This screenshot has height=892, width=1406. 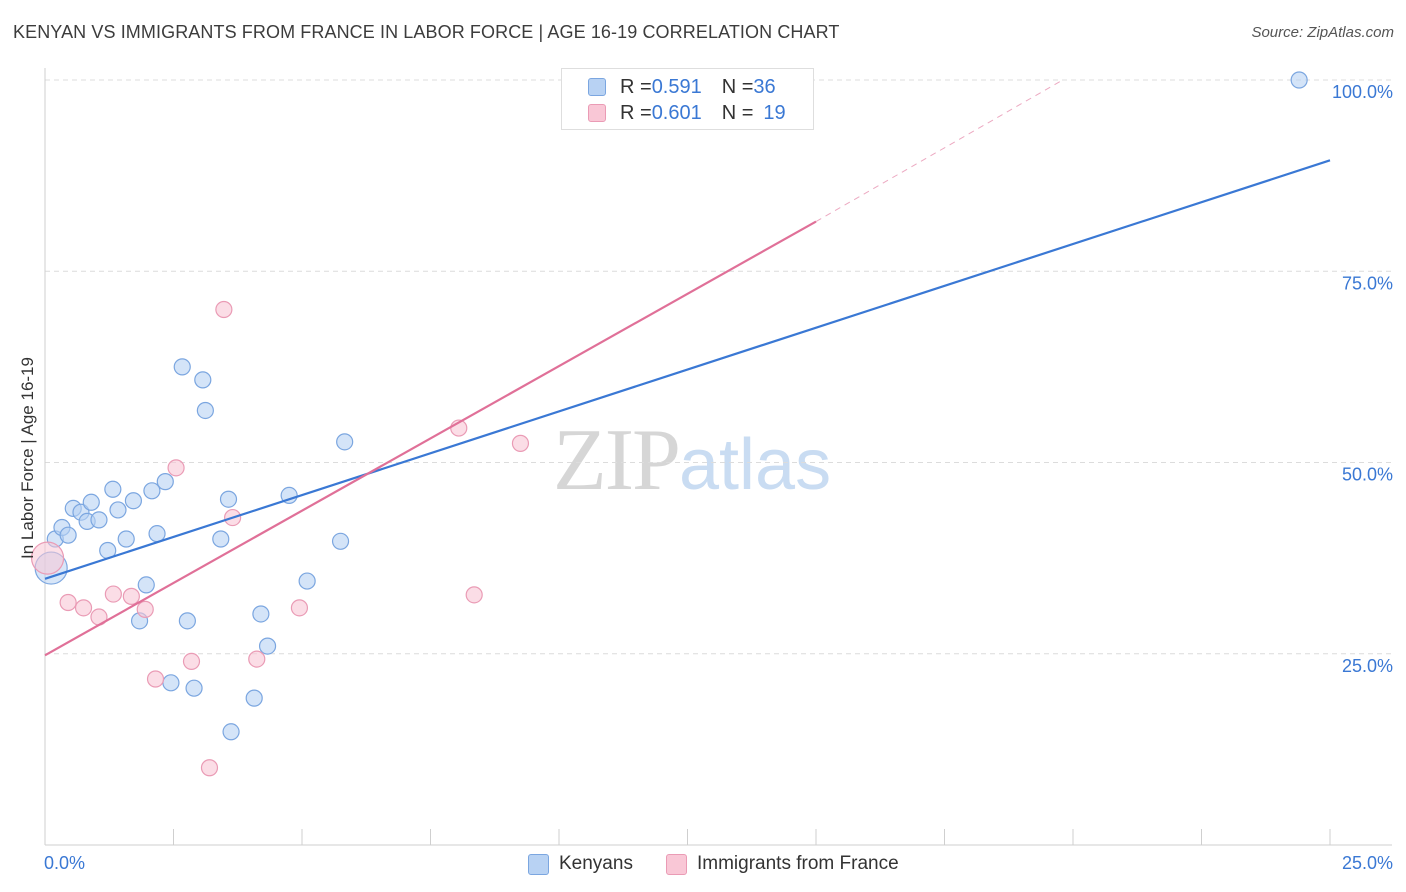 What do you see at coordinates (596, 863) in the screenshot?
I see `bottom-legend-label: Kenyans` at bounding box center [596, 863].